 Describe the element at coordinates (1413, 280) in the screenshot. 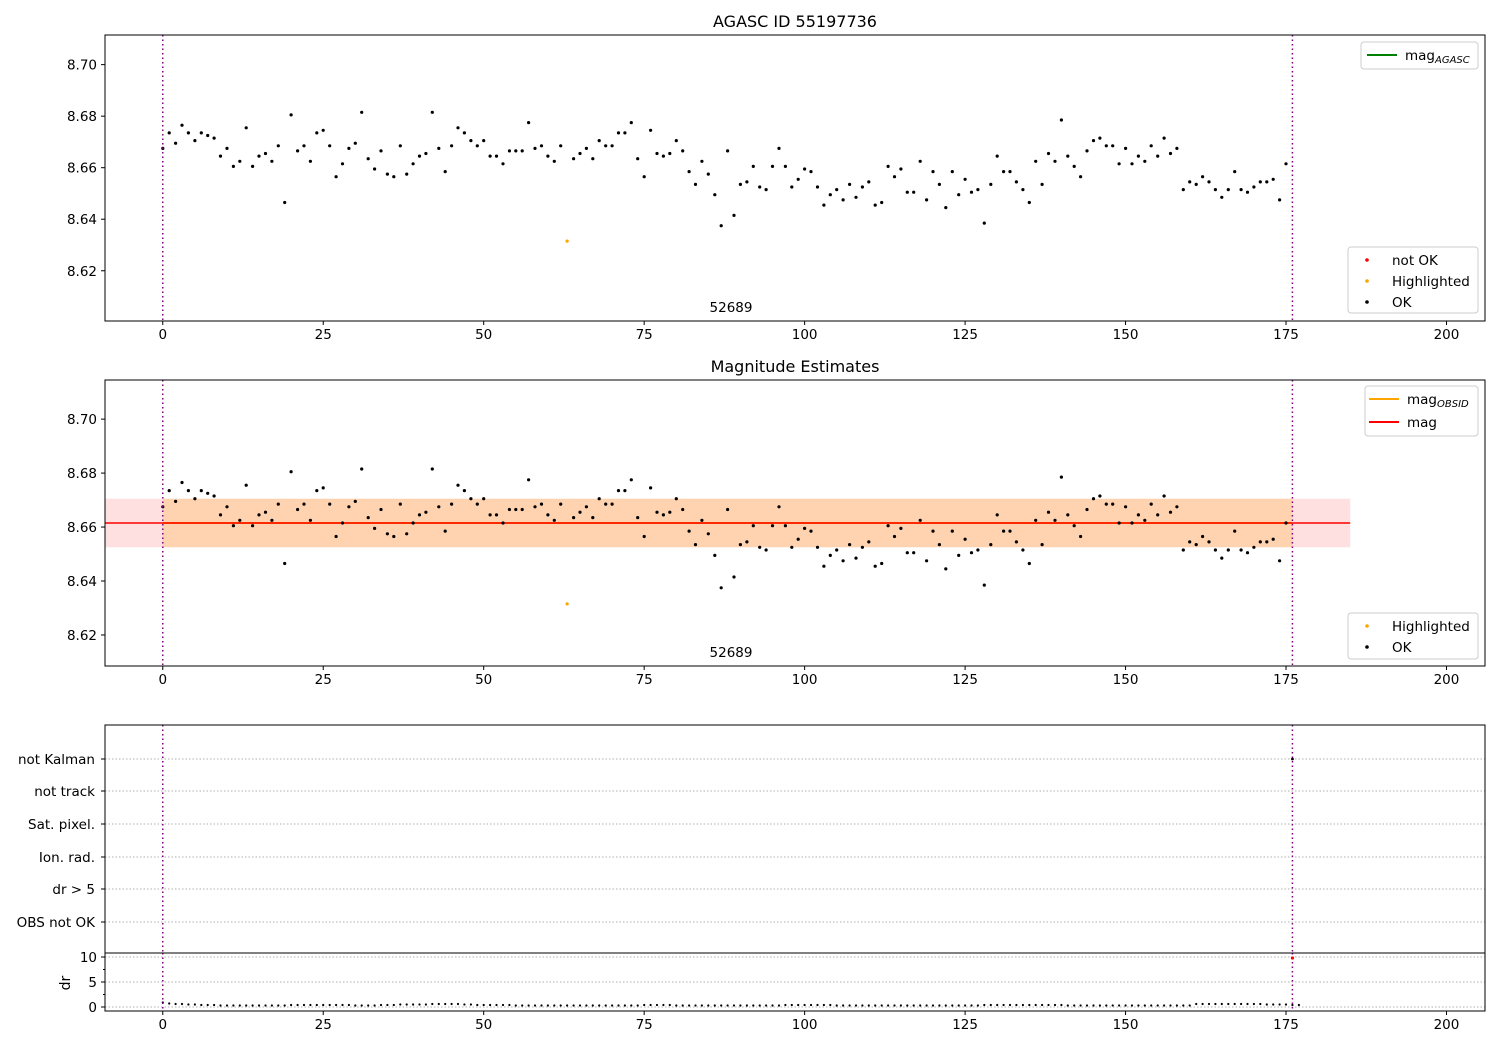

I see `top-legend-status: not OK Highlighted OK` at that location.